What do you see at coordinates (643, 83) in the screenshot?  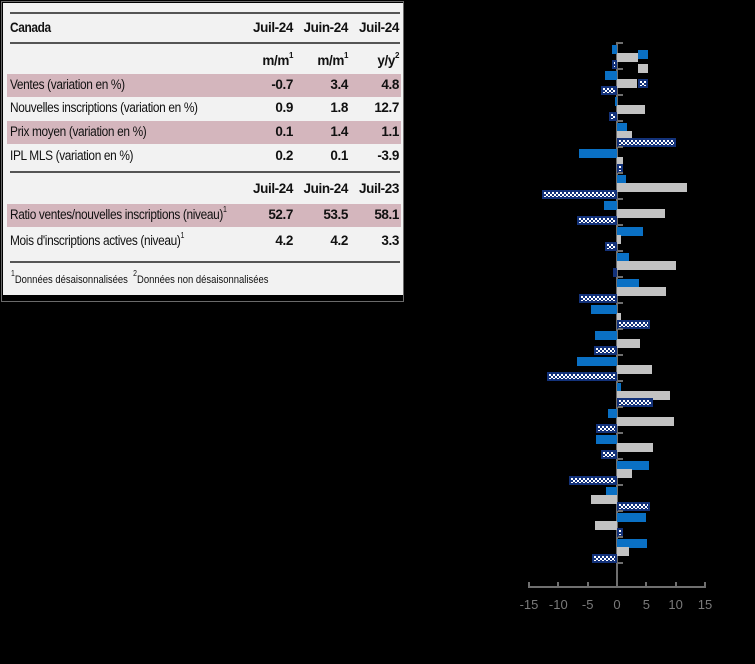 I see `legend-swatch-hatched` at bounding box center [643, 83].